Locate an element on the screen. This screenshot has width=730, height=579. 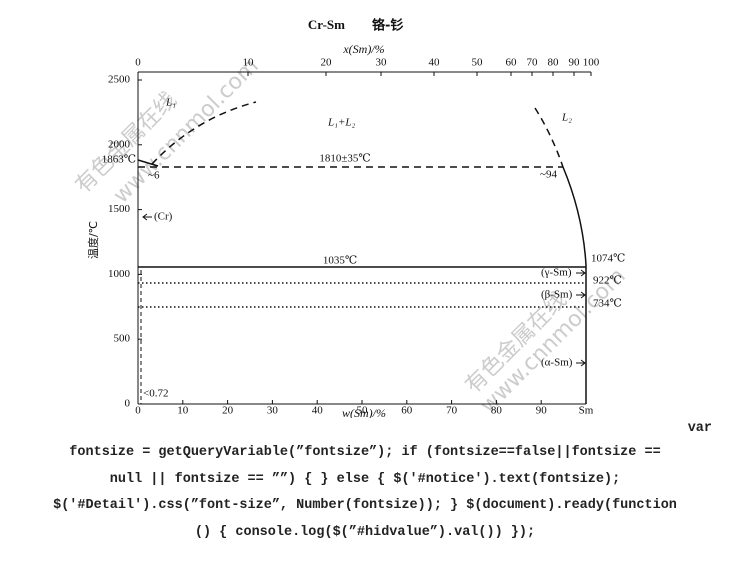
annotation: (Cr) is located at coordinates (163, 217).